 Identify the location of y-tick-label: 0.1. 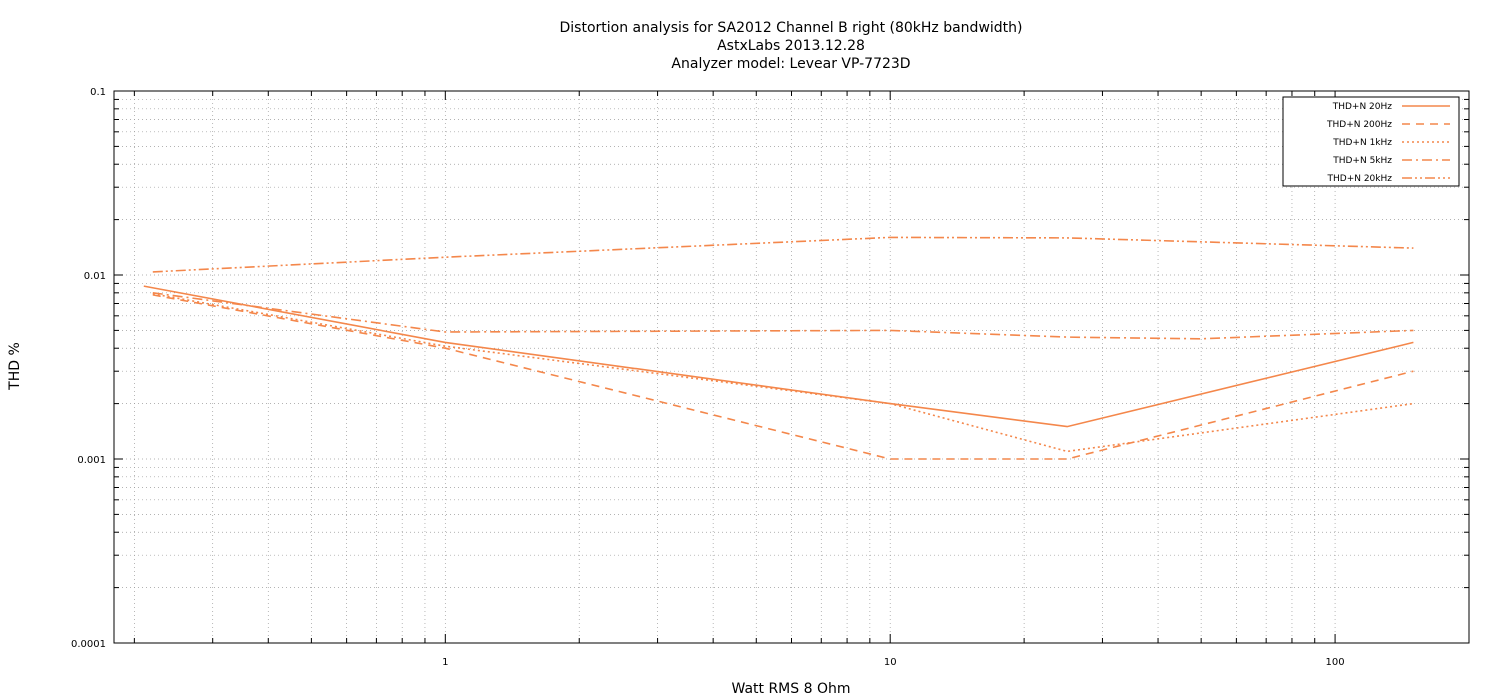
(98, 92).